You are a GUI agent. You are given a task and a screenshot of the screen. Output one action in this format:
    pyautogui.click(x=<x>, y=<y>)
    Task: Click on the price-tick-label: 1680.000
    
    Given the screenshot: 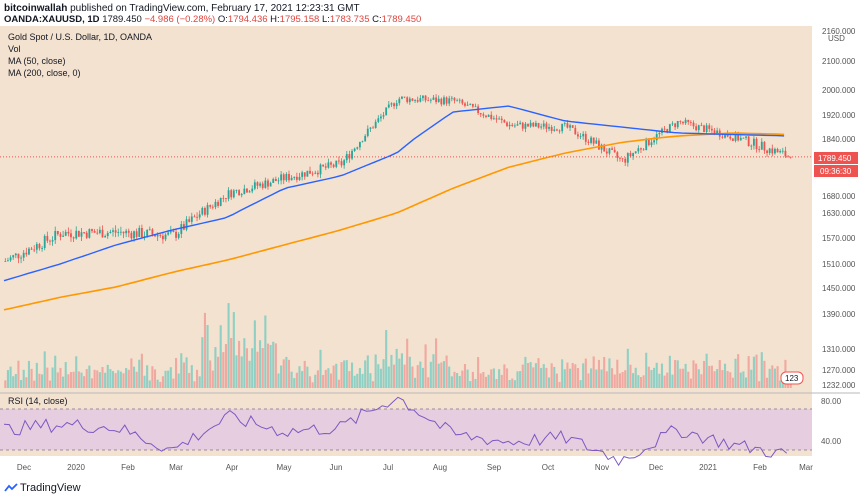 What is the action you would take?
    pyautogui.click(x=839, y=196)
    